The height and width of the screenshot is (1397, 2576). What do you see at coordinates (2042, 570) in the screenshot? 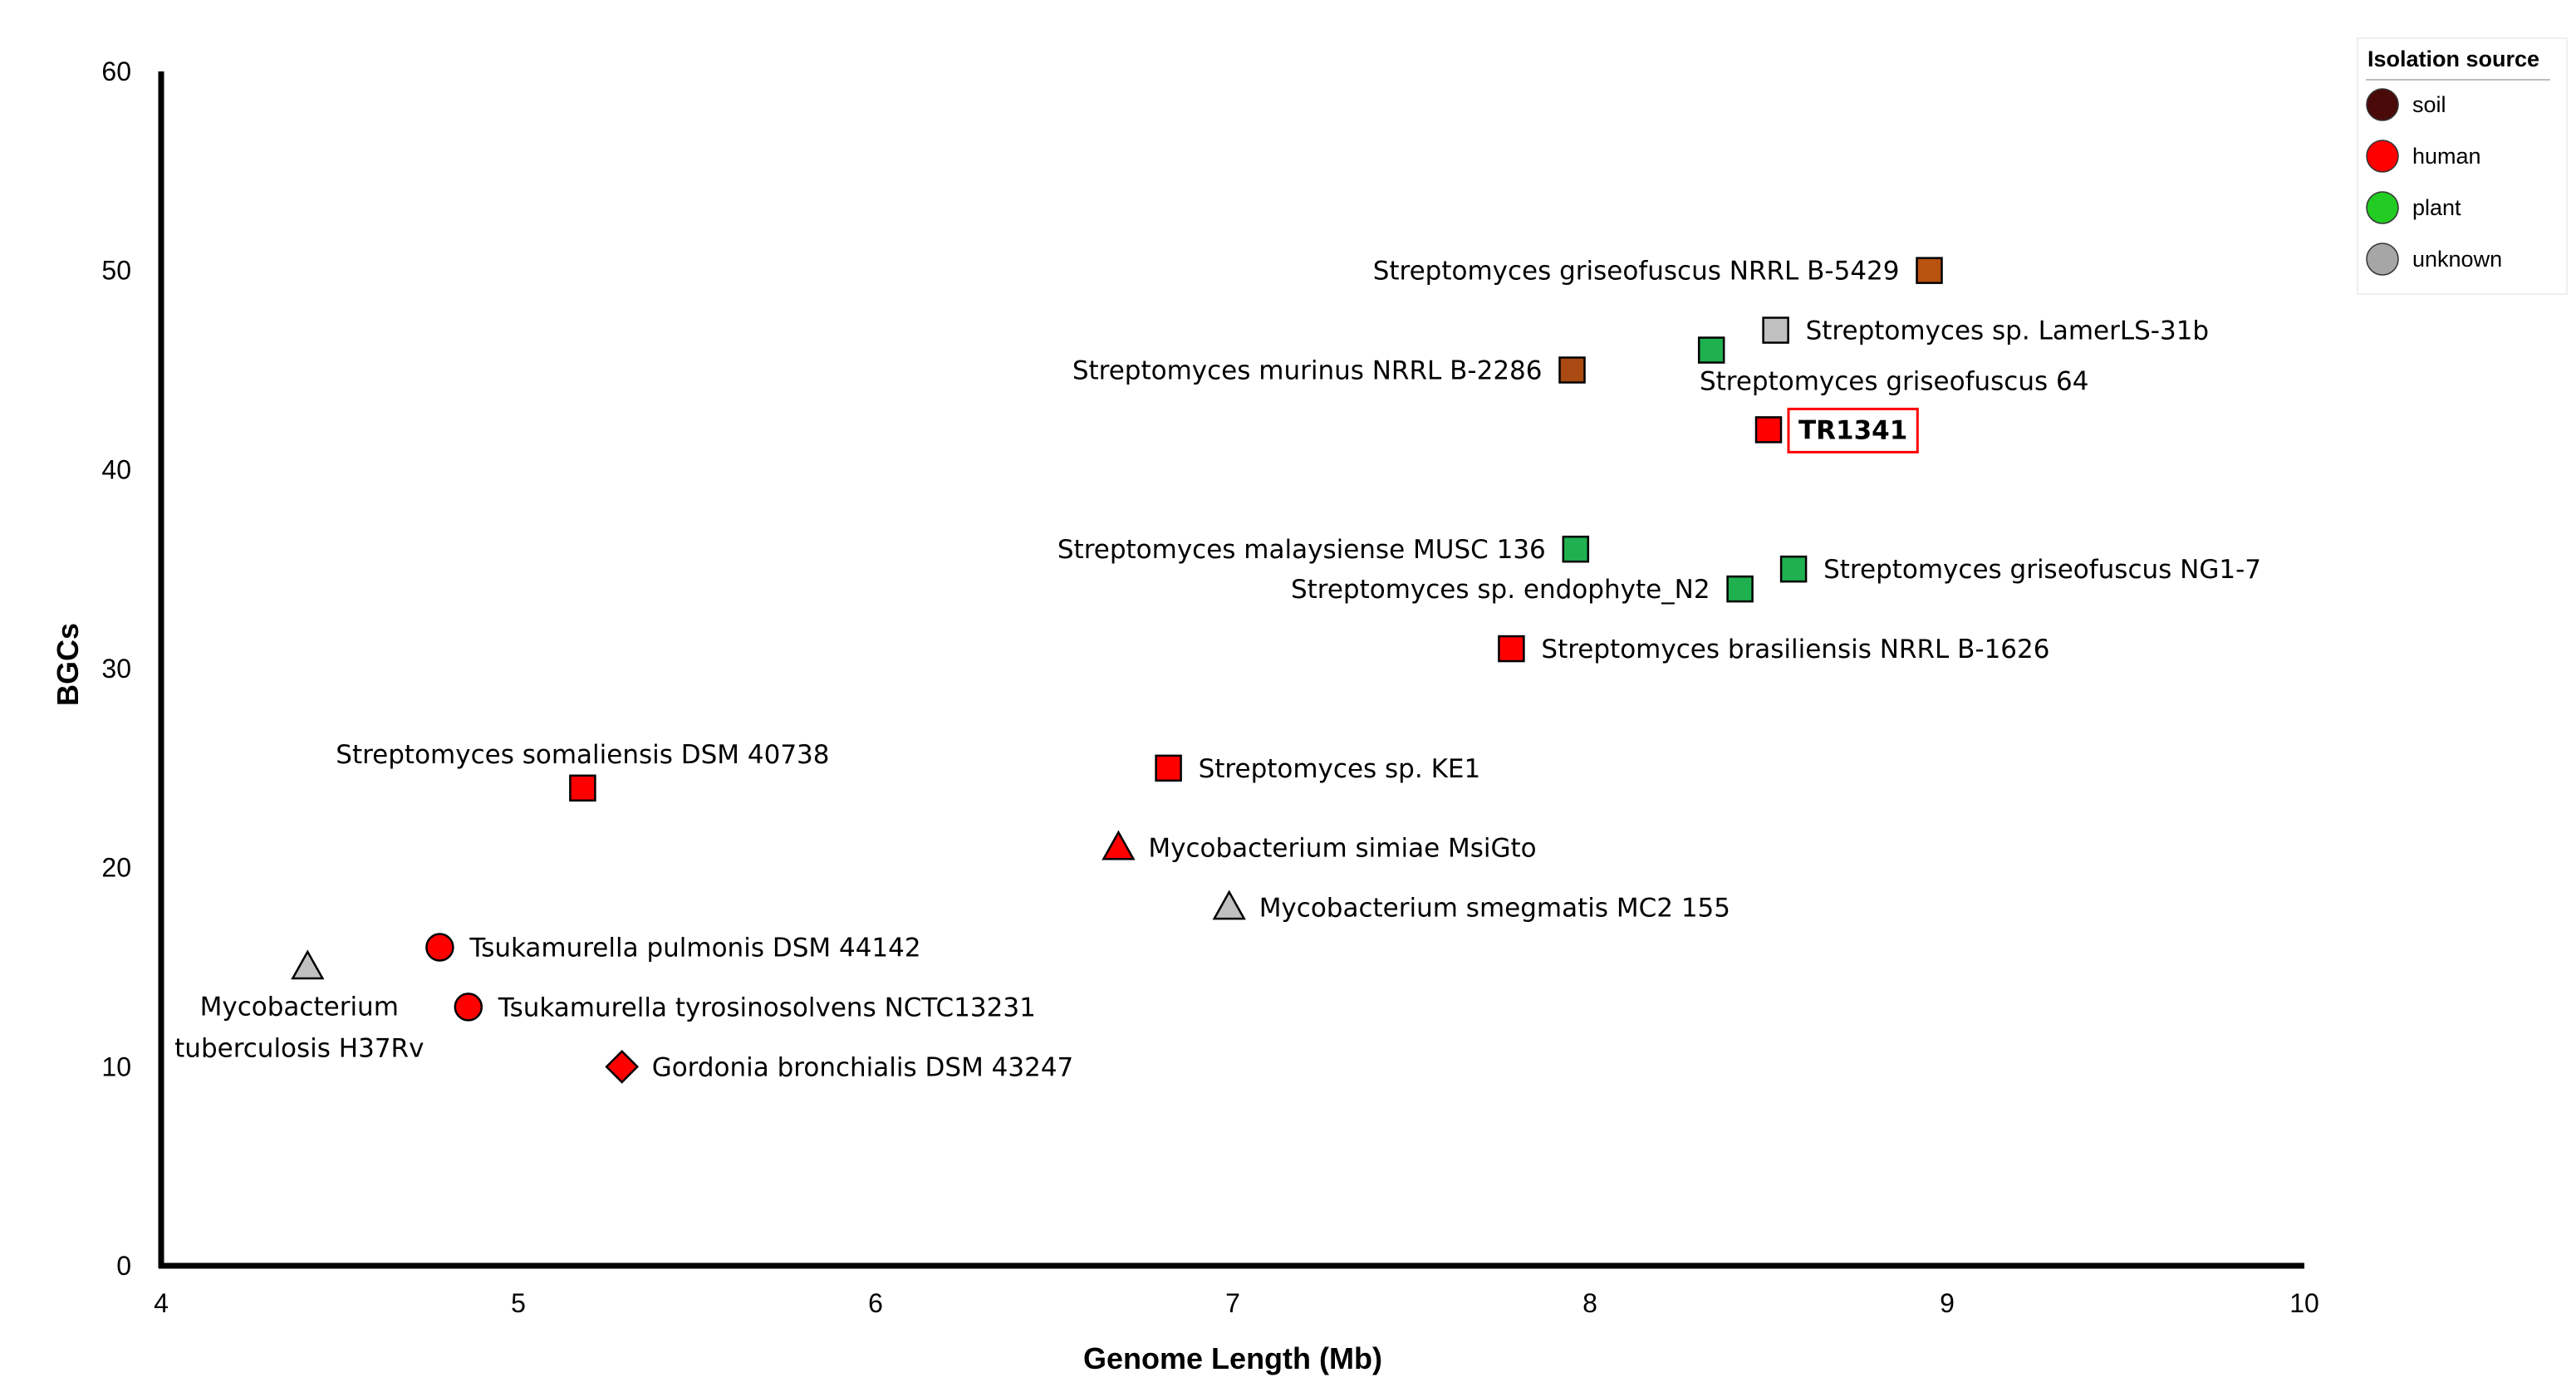
I see `point-label: Streptomyces griseofuscus NG1-7` at bounding box center [2042, 570].